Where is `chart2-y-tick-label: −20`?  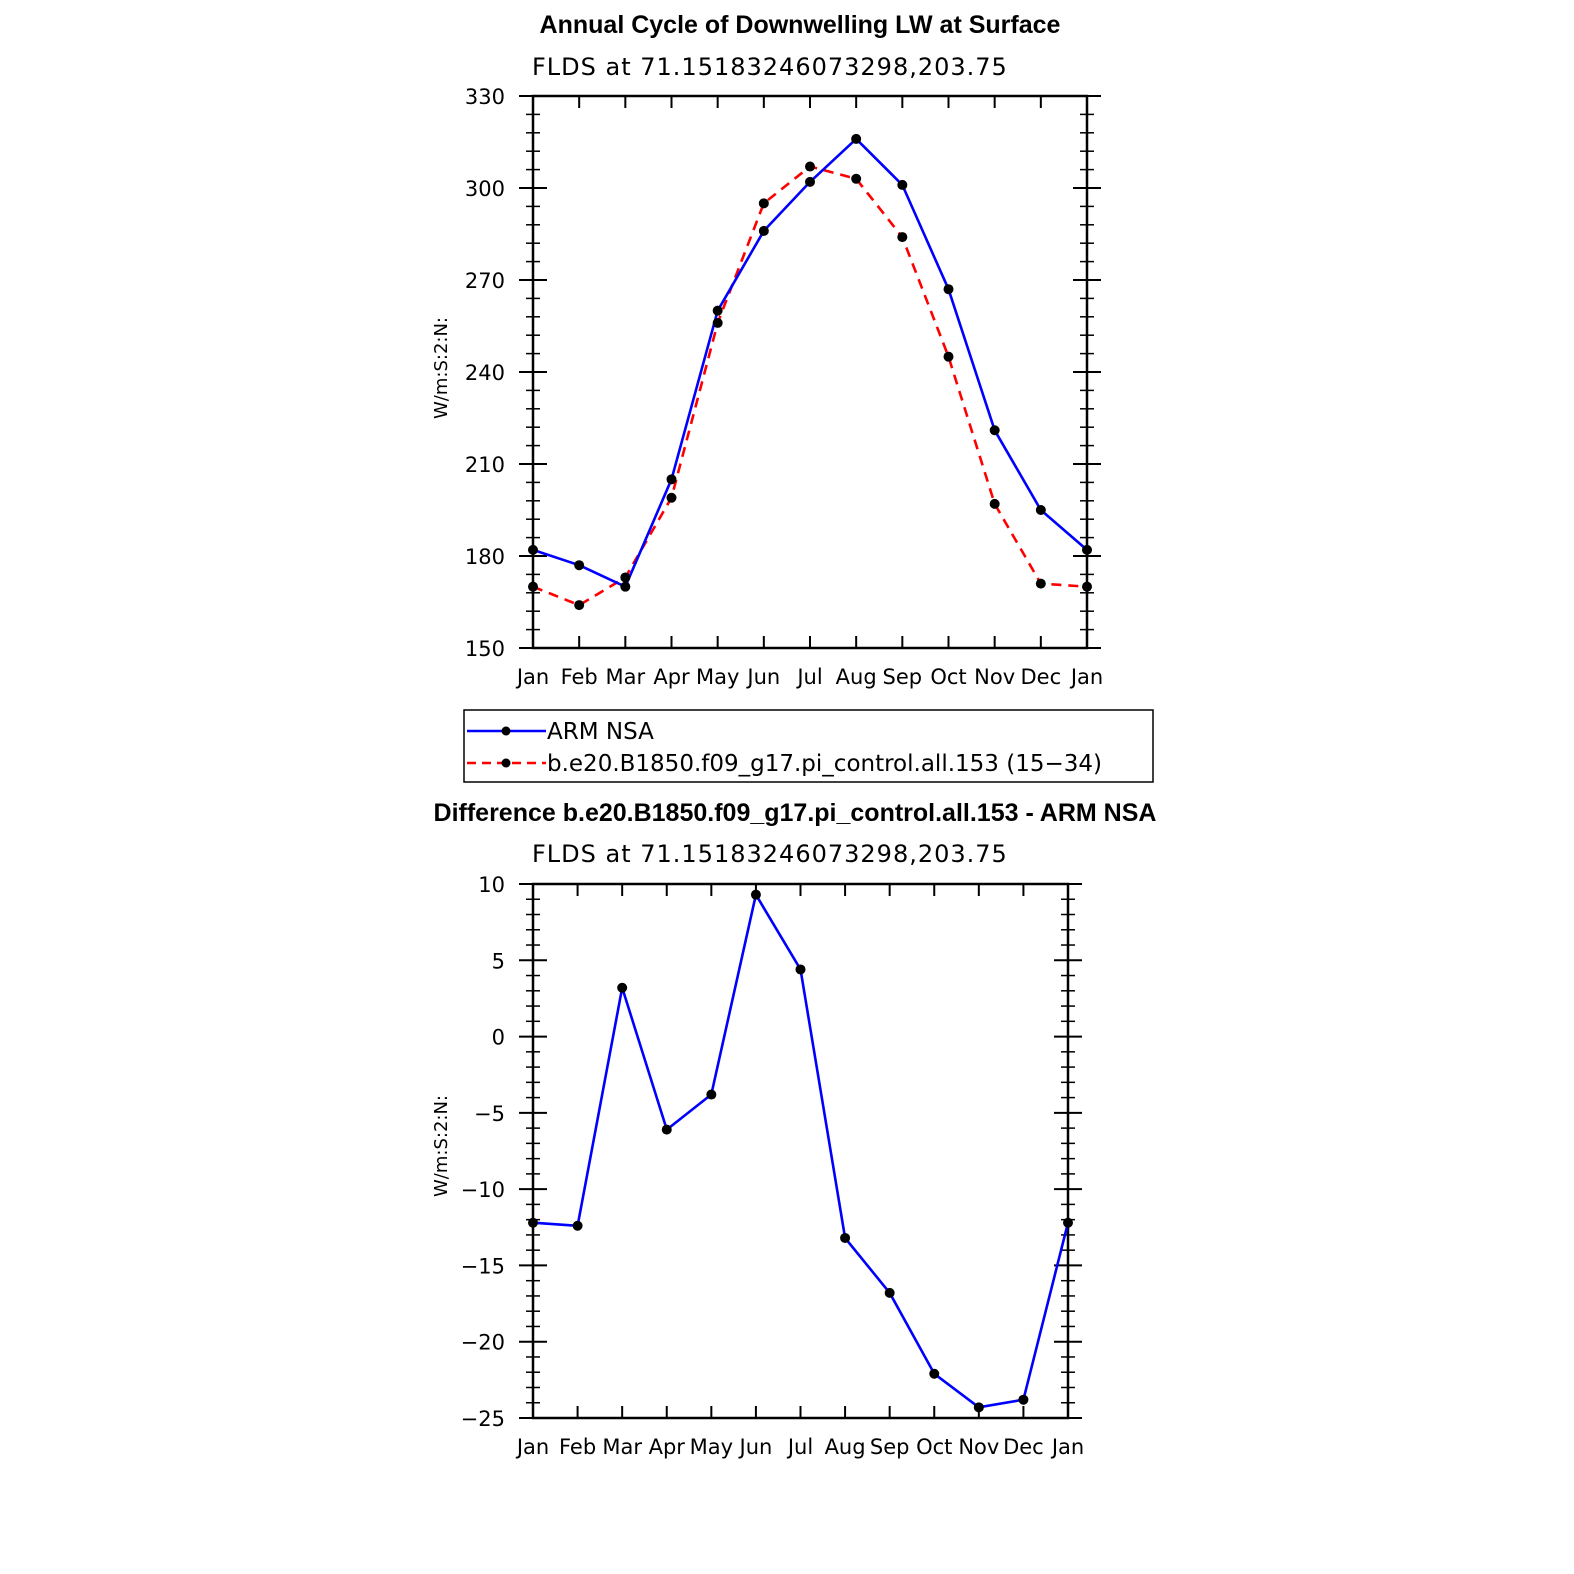 chart2-y-tick-label: −20 is located at coordinates (483, 1343).